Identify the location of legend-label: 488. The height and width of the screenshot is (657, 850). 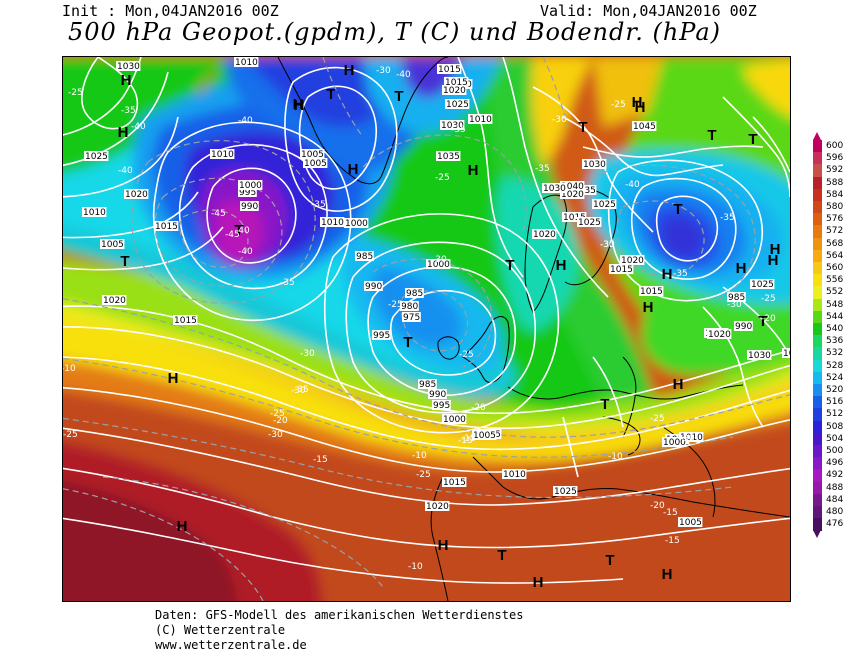
(835, 487).